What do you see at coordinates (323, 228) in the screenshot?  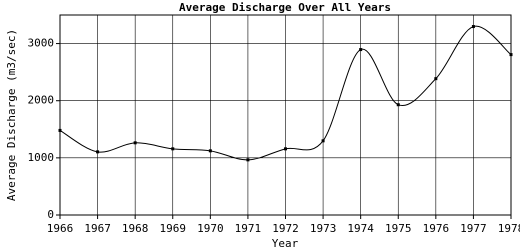 I see `x-tick-label: 1973` at bounding box center [323, 228].